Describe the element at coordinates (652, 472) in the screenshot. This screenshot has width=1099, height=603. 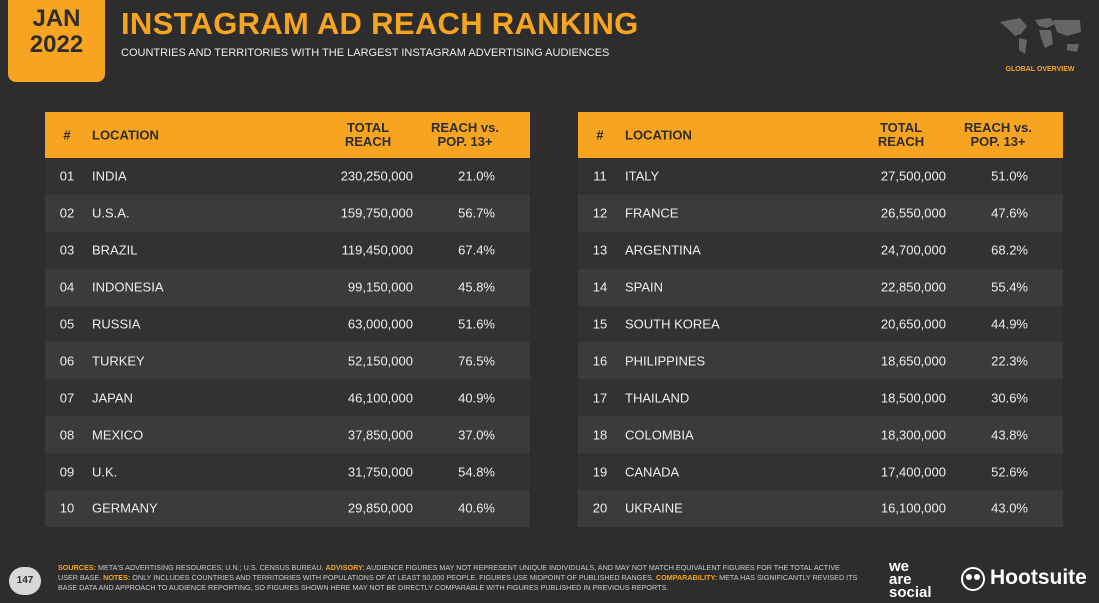
I see `cell: CANADA` at that location.